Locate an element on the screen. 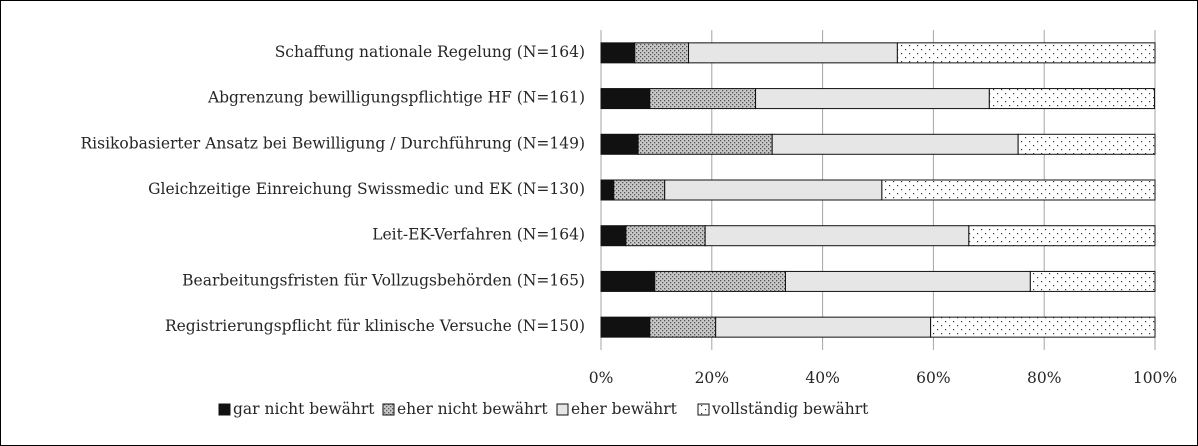 This screenshot has width=1198, height=446. legend-label: vollständig bewährt is located at coordinates (790, 409).